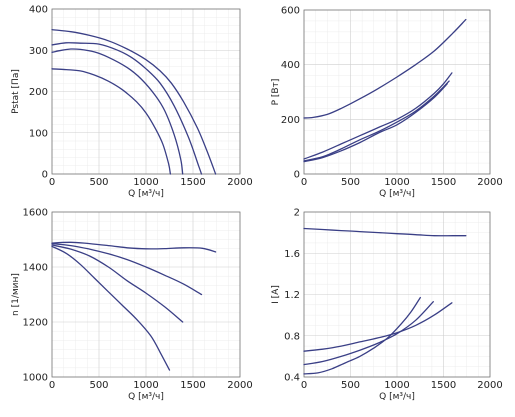 This screenshot has width=515, height=417. I want to click on y-axis-label: I [A], so click(276, 294).